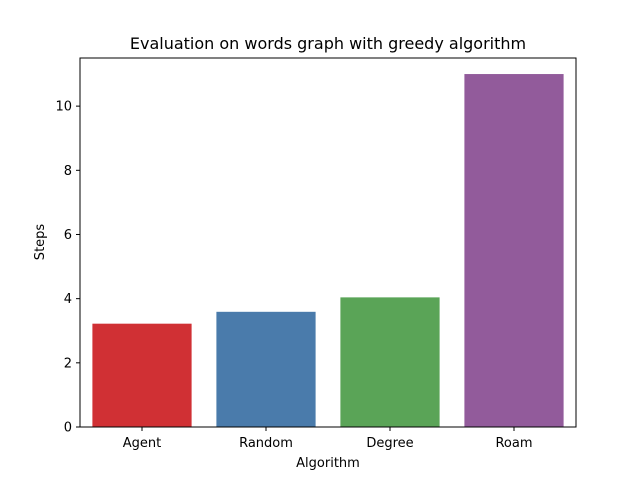 The width and height of the screenshot is (640, 484). What do you see at coordinates (63, 107) in the screenshot?
I see `y-tick-label: 10` at bounding box center [63, 107].